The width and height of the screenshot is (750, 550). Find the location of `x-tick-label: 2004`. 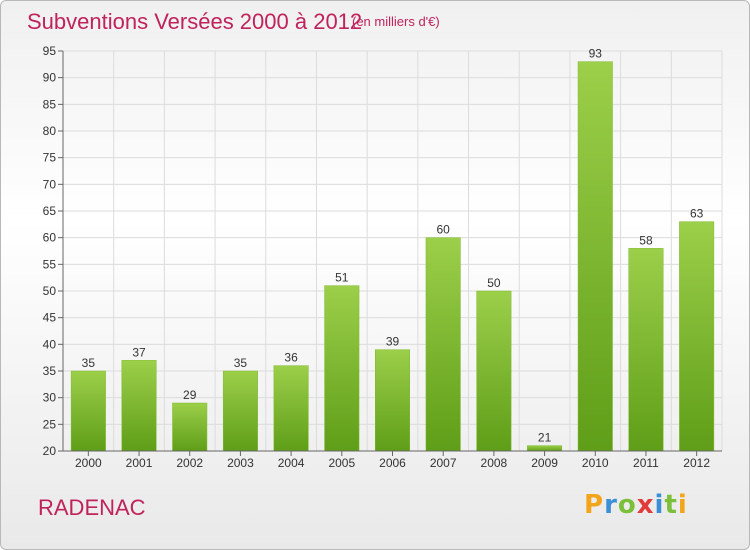

x-tick-label: 2004 is located at coordinates (291, 463).